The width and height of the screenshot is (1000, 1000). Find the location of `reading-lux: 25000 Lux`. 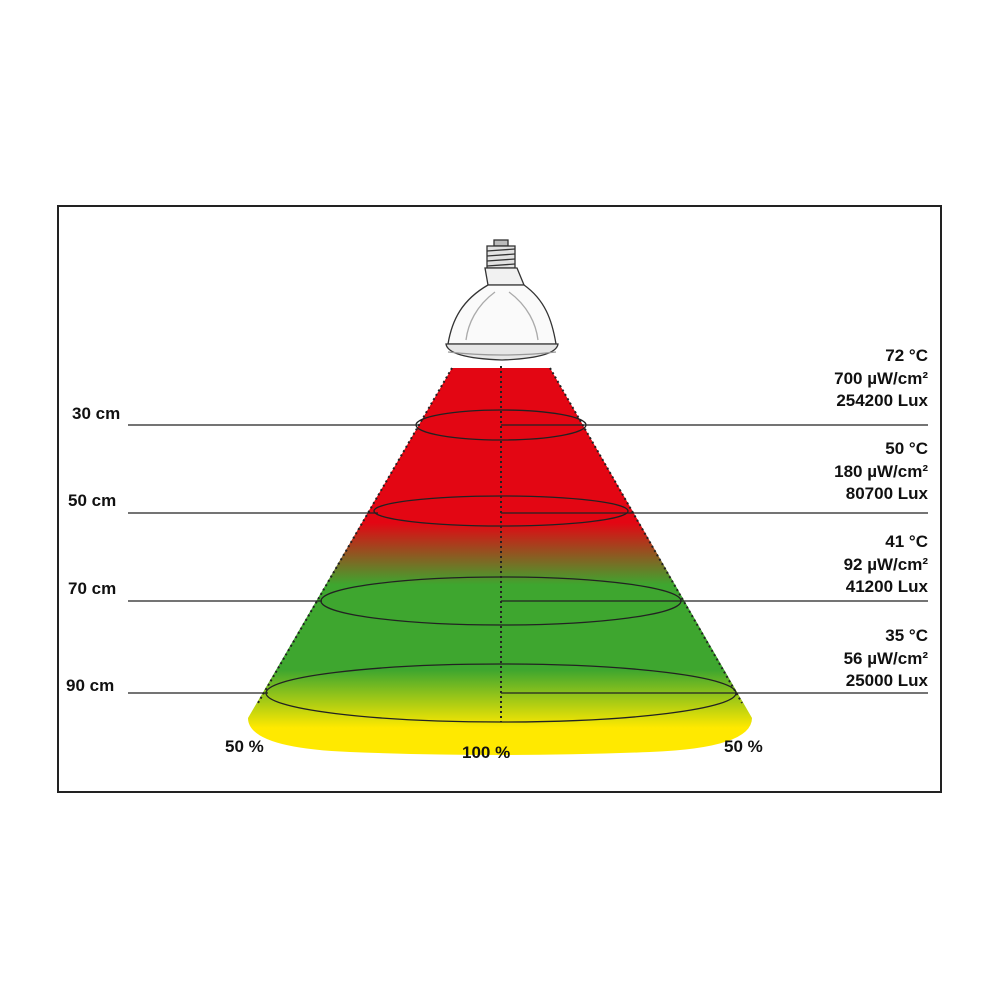

reading-lux: 25000 Lux is located at coordinates (886, 680).